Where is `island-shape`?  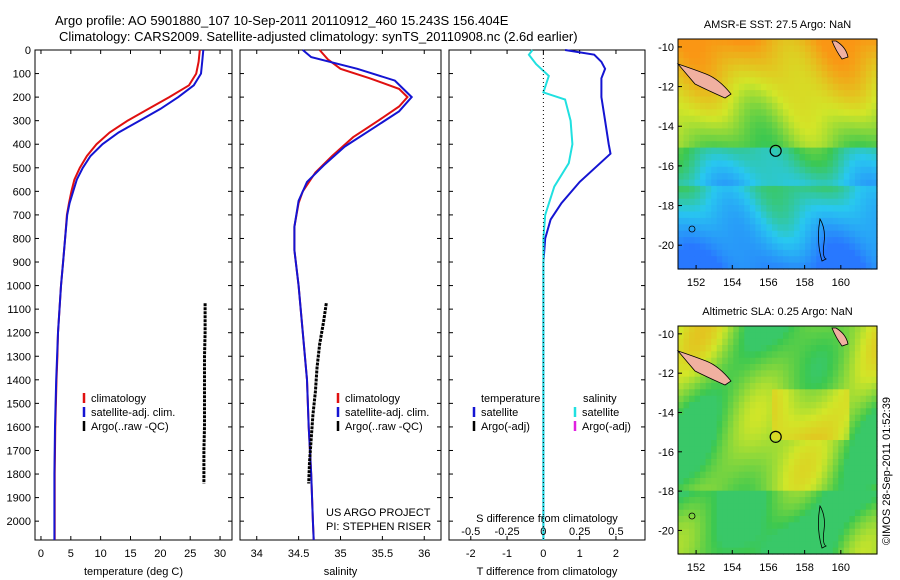
island-shape is located at coordinates (704, 368).